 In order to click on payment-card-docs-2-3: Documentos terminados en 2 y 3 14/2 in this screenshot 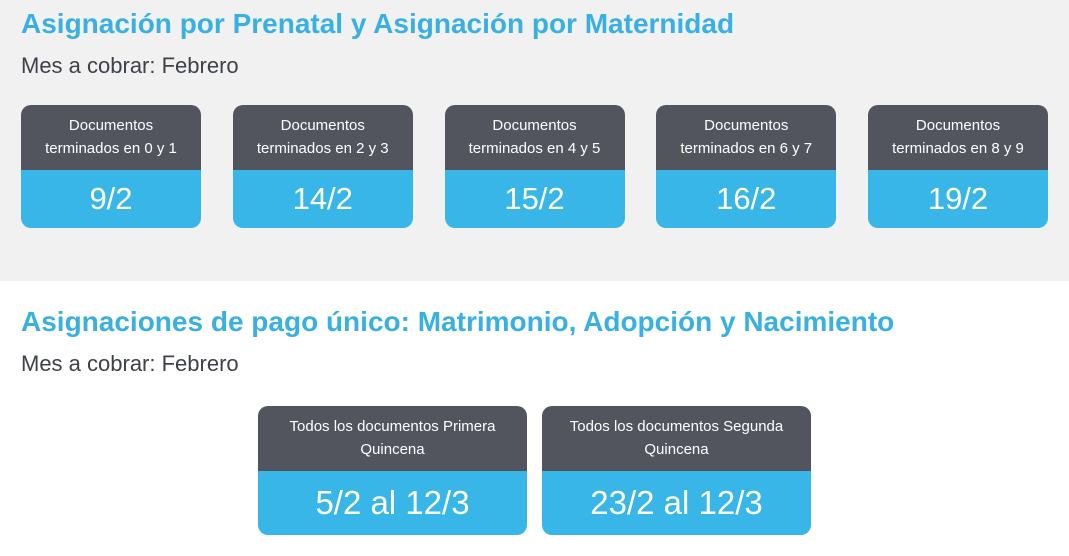, I will do `click(322, 166)`.